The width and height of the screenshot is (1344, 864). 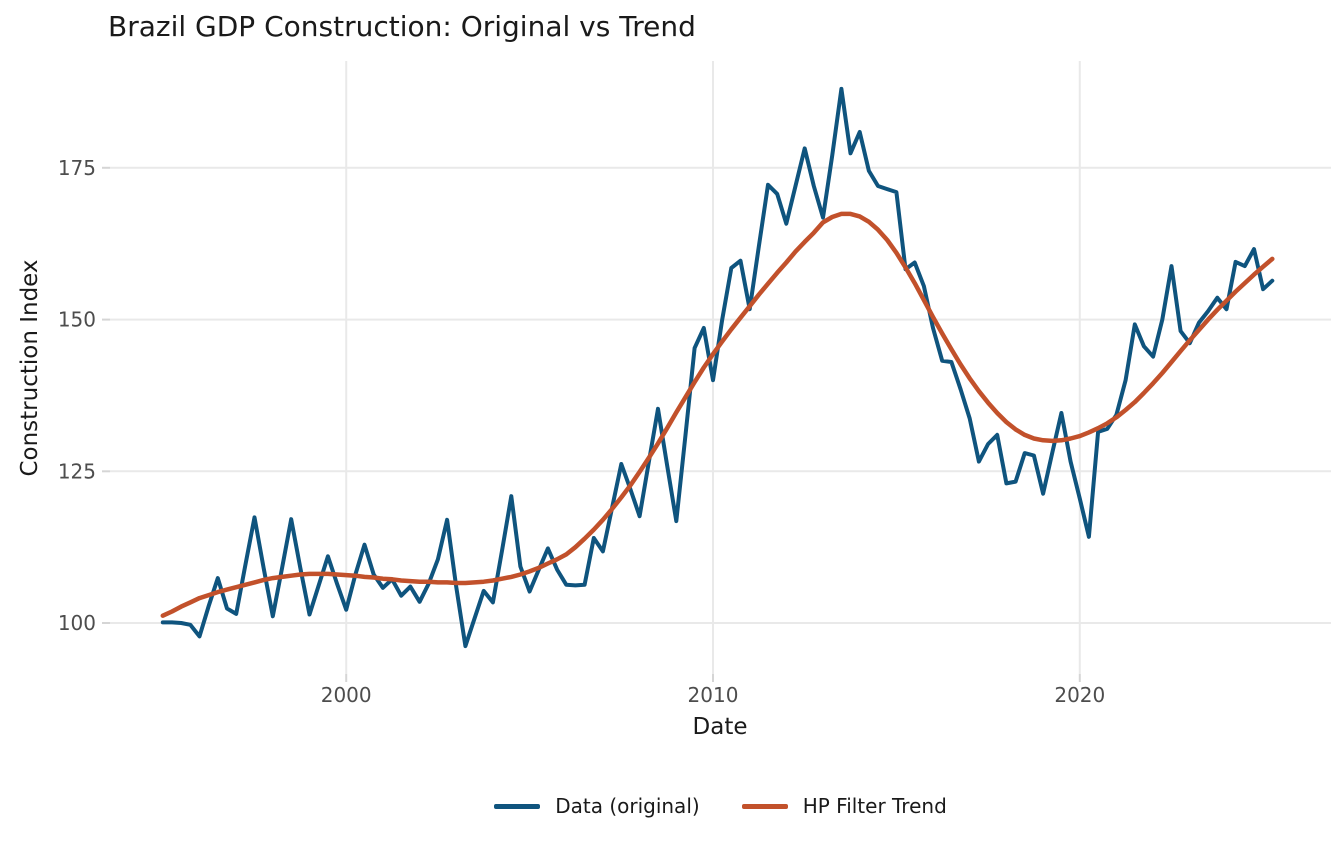 I want to click on legend-label-original: Data (original), so click(x=627, y=806).